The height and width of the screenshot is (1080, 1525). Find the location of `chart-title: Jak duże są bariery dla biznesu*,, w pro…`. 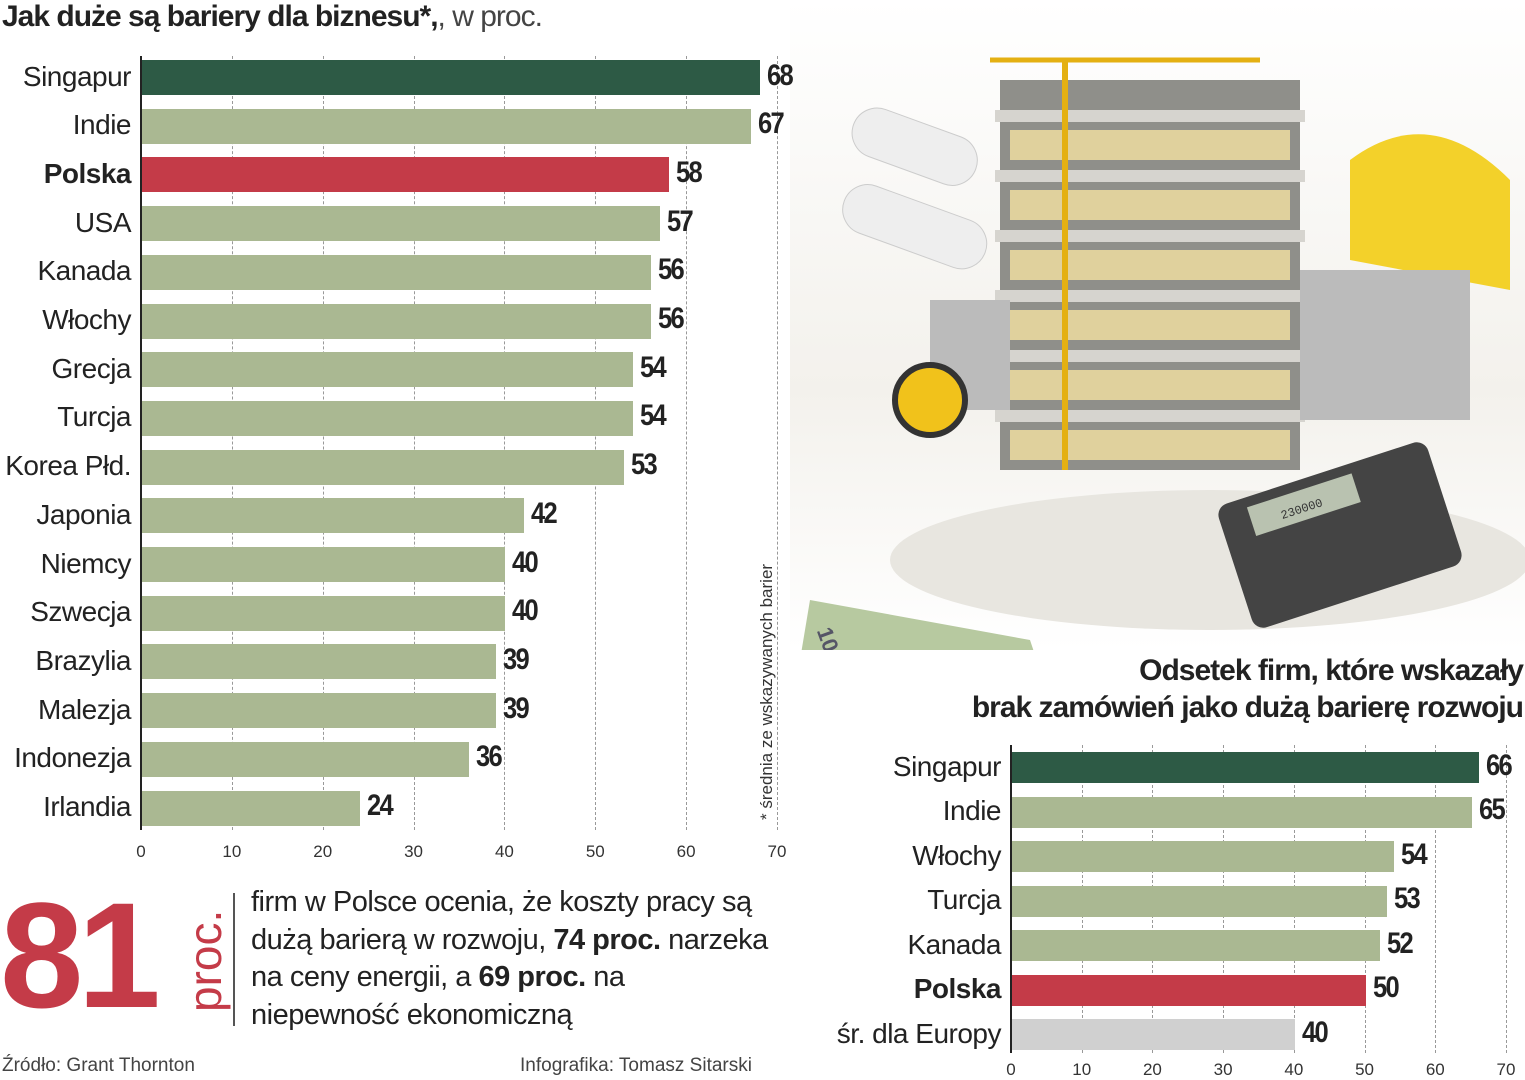

chart-title: Jak duże są bariery dla biznesu*,, w pro… is located at coordinates (272, 16).